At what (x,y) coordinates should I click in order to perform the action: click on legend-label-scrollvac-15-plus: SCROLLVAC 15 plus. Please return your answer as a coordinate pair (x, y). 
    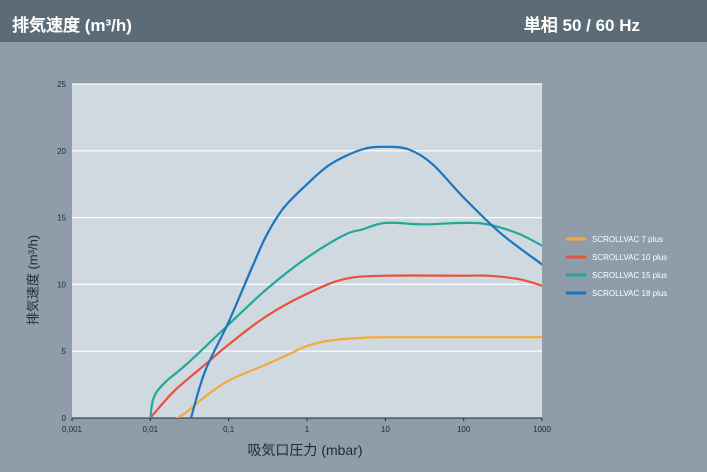
    Looking at the image, I should click on (629, 275).